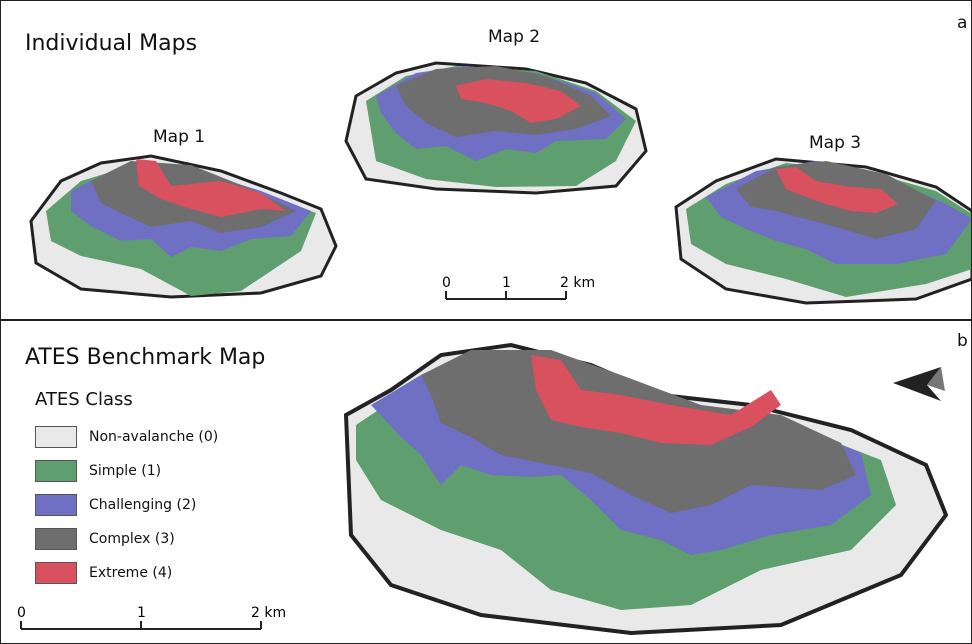  What do you see at coordinates (837, 190) in the screenshot?
I see `map-3-extreme-zone` at bounding box center [837, 190].